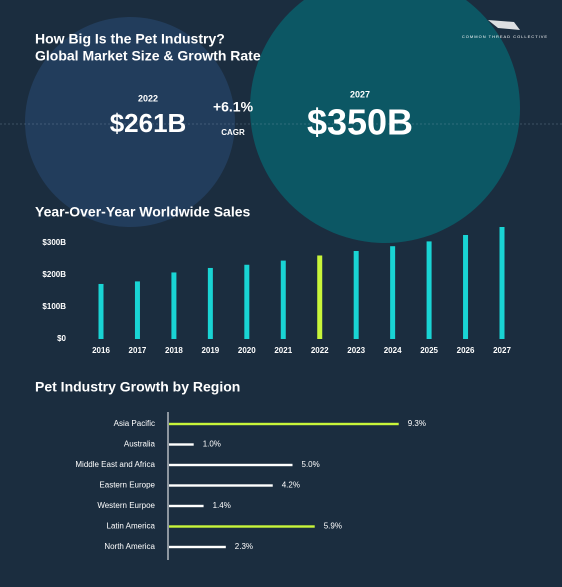  Describe the element at coordinates (244, 546) in the screenshot. I see `value-label: 2.3%` at that location.